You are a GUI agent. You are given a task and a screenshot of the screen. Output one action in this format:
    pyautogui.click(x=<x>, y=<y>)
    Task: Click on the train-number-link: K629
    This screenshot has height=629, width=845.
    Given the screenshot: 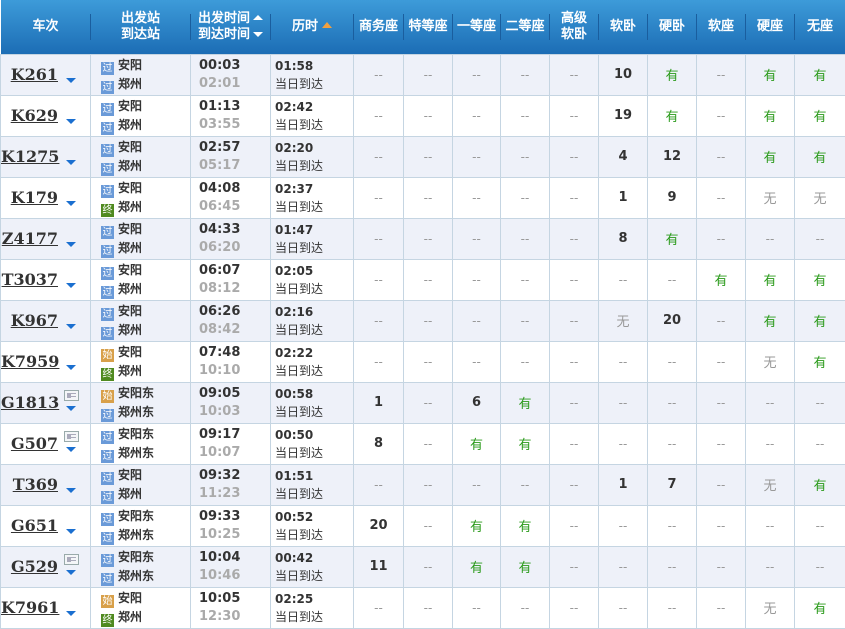 What is the action you would take?
    pyautogui.click(x=34, y=115)
    